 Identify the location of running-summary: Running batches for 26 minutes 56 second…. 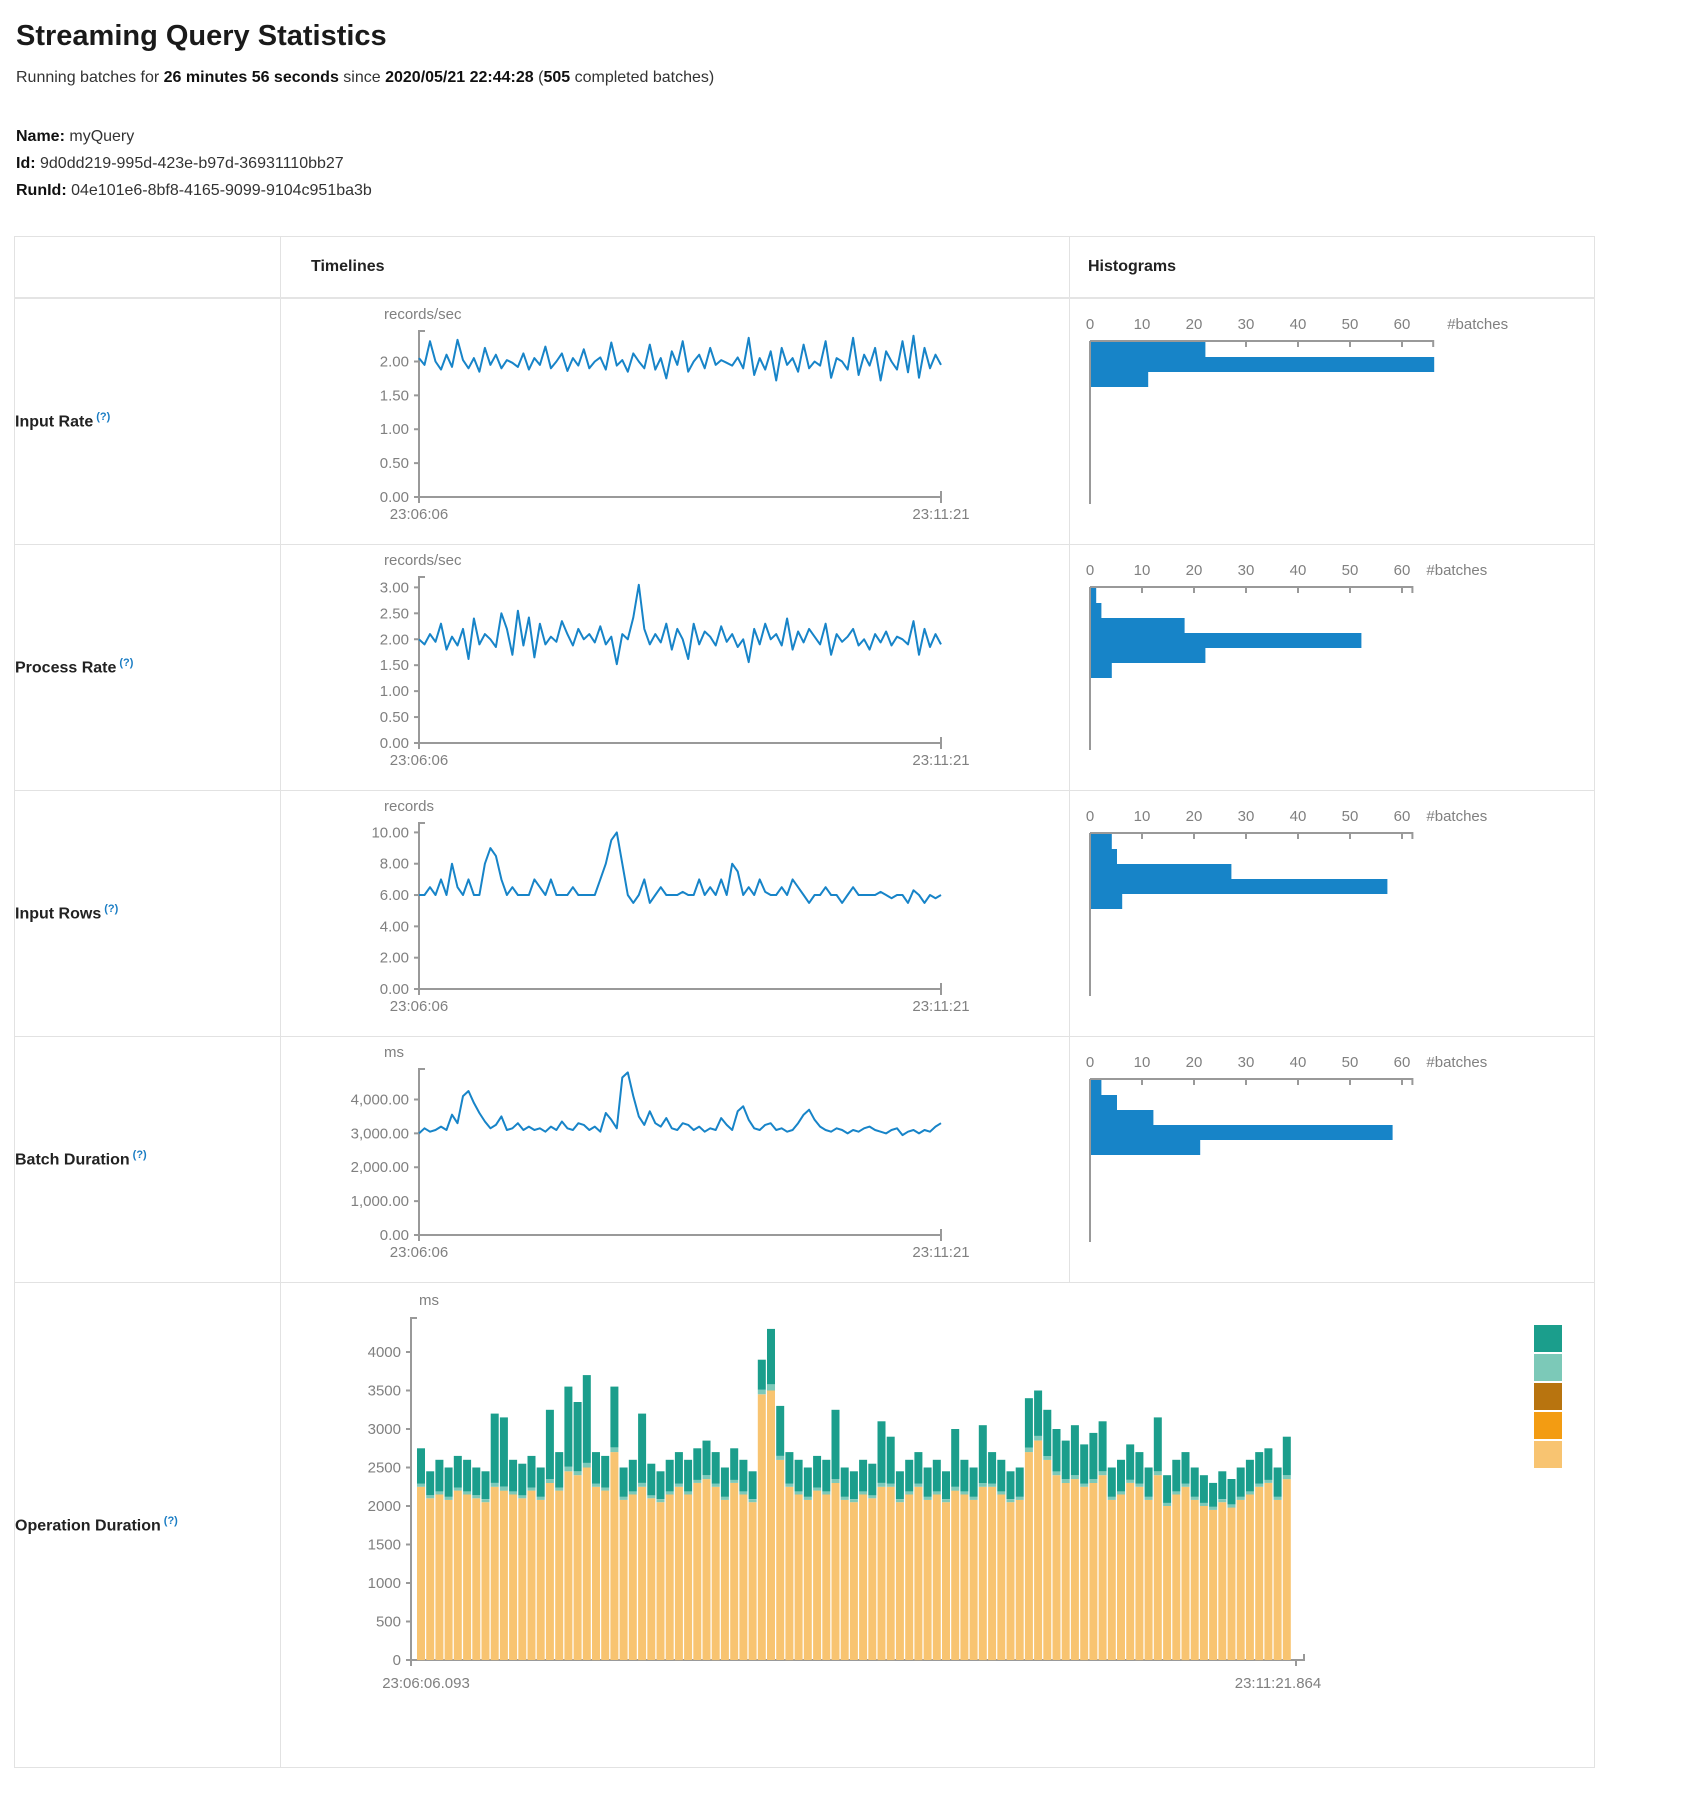
(854, 78).